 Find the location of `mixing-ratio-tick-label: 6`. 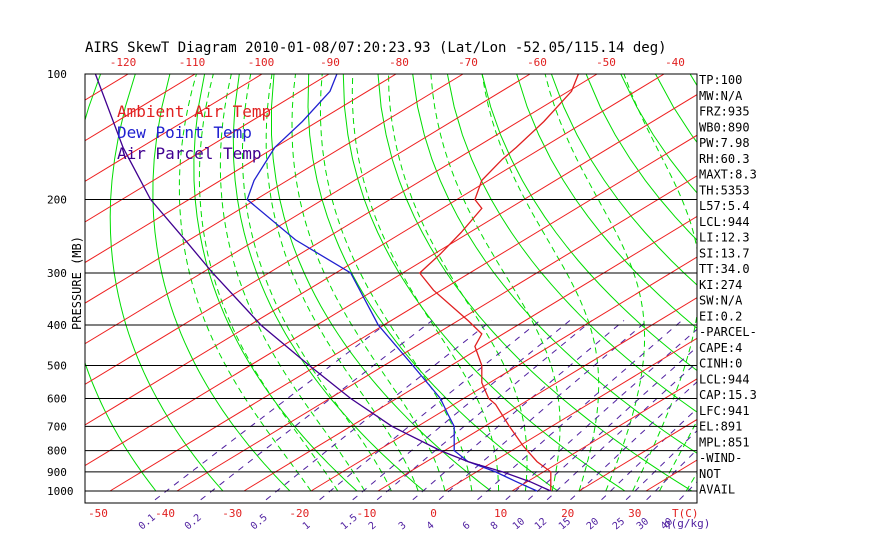

mixing-ratio-tick-label: 6 is located at coordinates (467, 526).